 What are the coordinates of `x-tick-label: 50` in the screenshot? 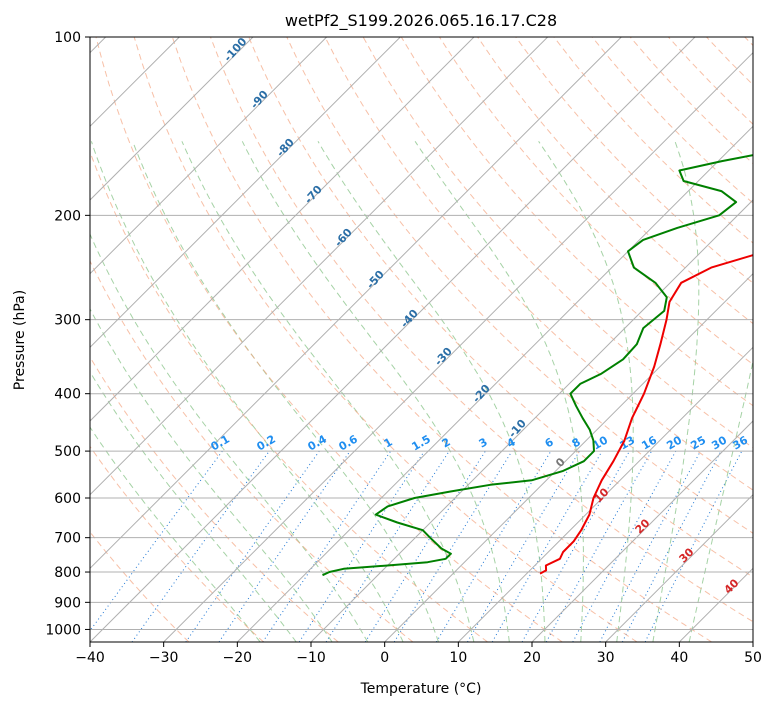 It's located at (753, 658).